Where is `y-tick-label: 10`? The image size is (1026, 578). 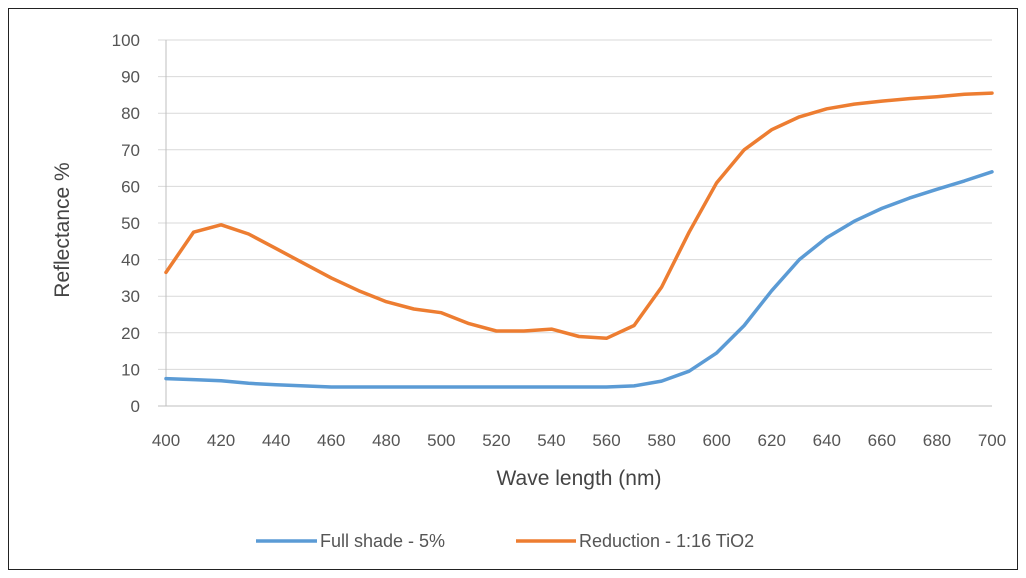
y-tick-label: 10 is located at coordinates (130, 369).